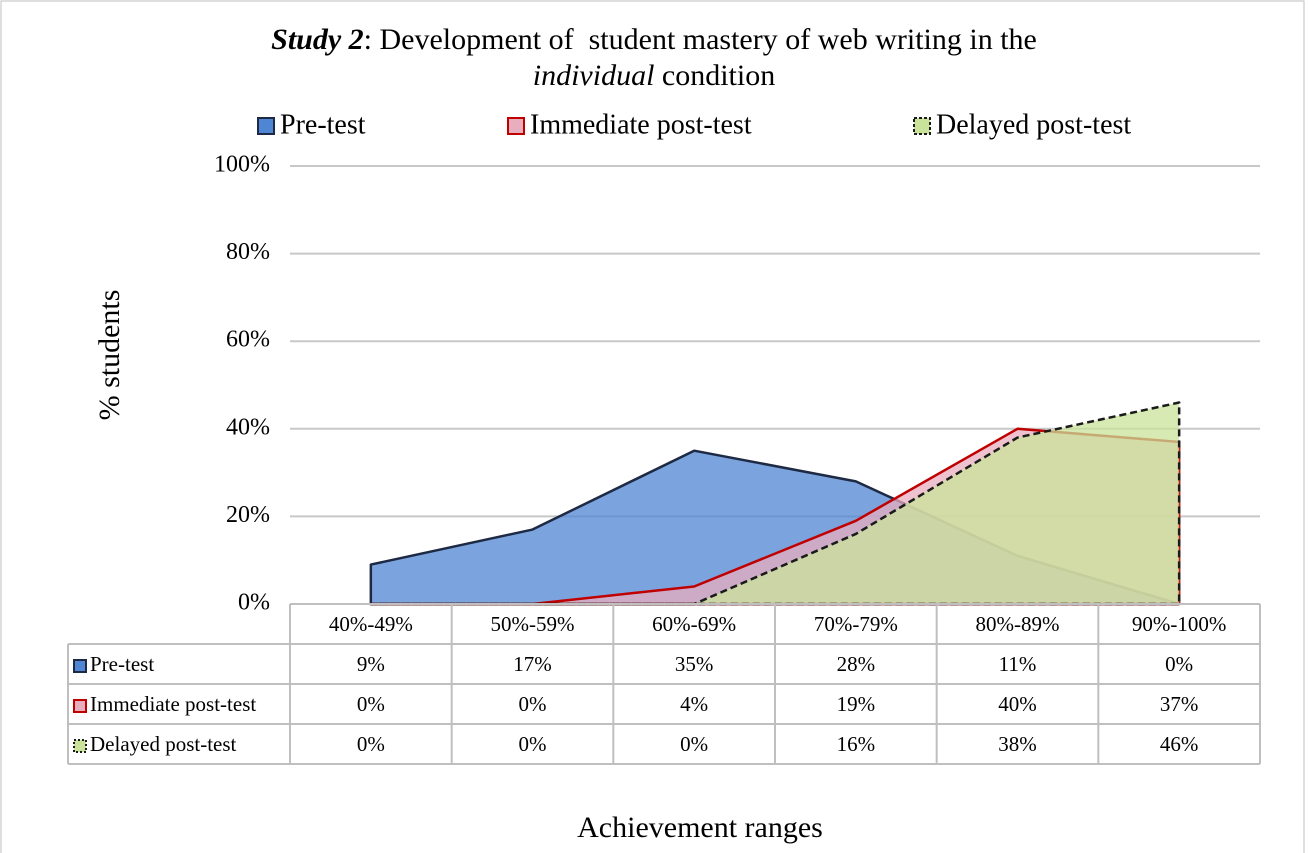 This screenshot has width=1308, height=853. What do you see at coordinates (173, 704) in the screenshot?
I see `table-series-name: Immediate post-test` at bounding box center [173, 704].